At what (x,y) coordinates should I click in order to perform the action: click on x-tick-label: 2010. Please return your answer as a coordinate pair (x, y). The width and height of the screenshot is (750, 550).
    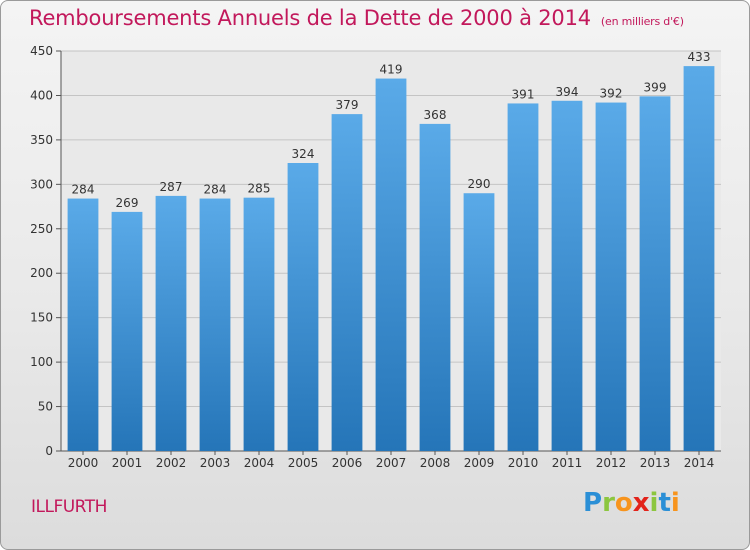
    Looking at the image, I should click on (523, 463).